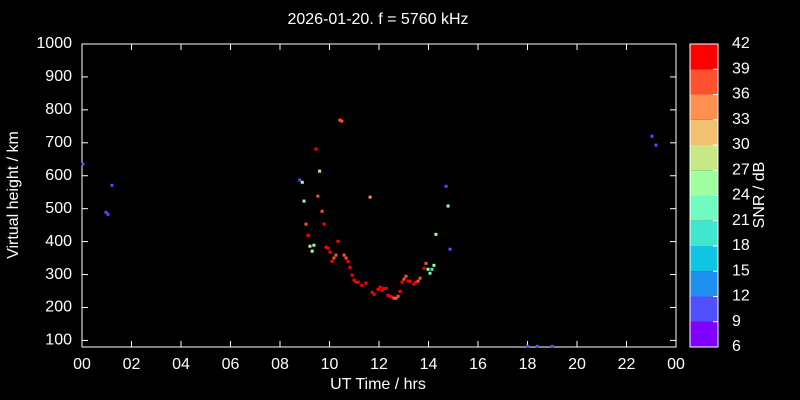 The image size is (800, 400). Describe the element at coordinates (58, 175) in the screenshot. I see `y-tick-label: 600` at that location.